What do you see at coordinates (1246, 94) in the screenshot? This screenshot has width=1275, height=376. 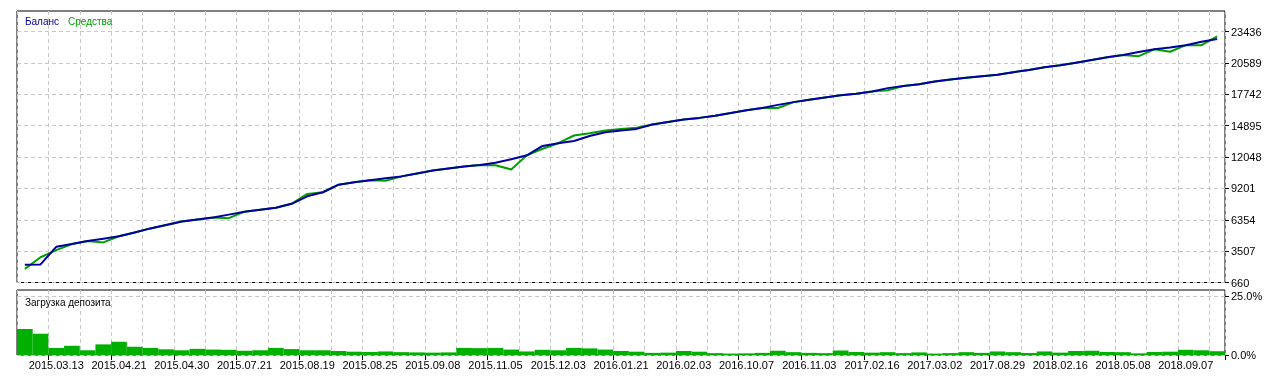 I see `y-tick-label: 17742` at bounding box center [1246, 94].